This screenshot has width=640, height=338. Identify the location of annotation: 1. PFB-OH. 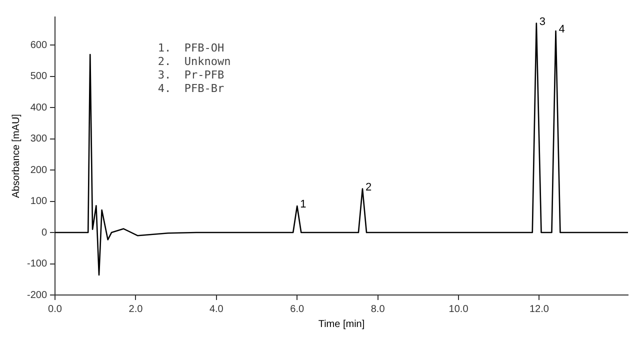
(191, 47).